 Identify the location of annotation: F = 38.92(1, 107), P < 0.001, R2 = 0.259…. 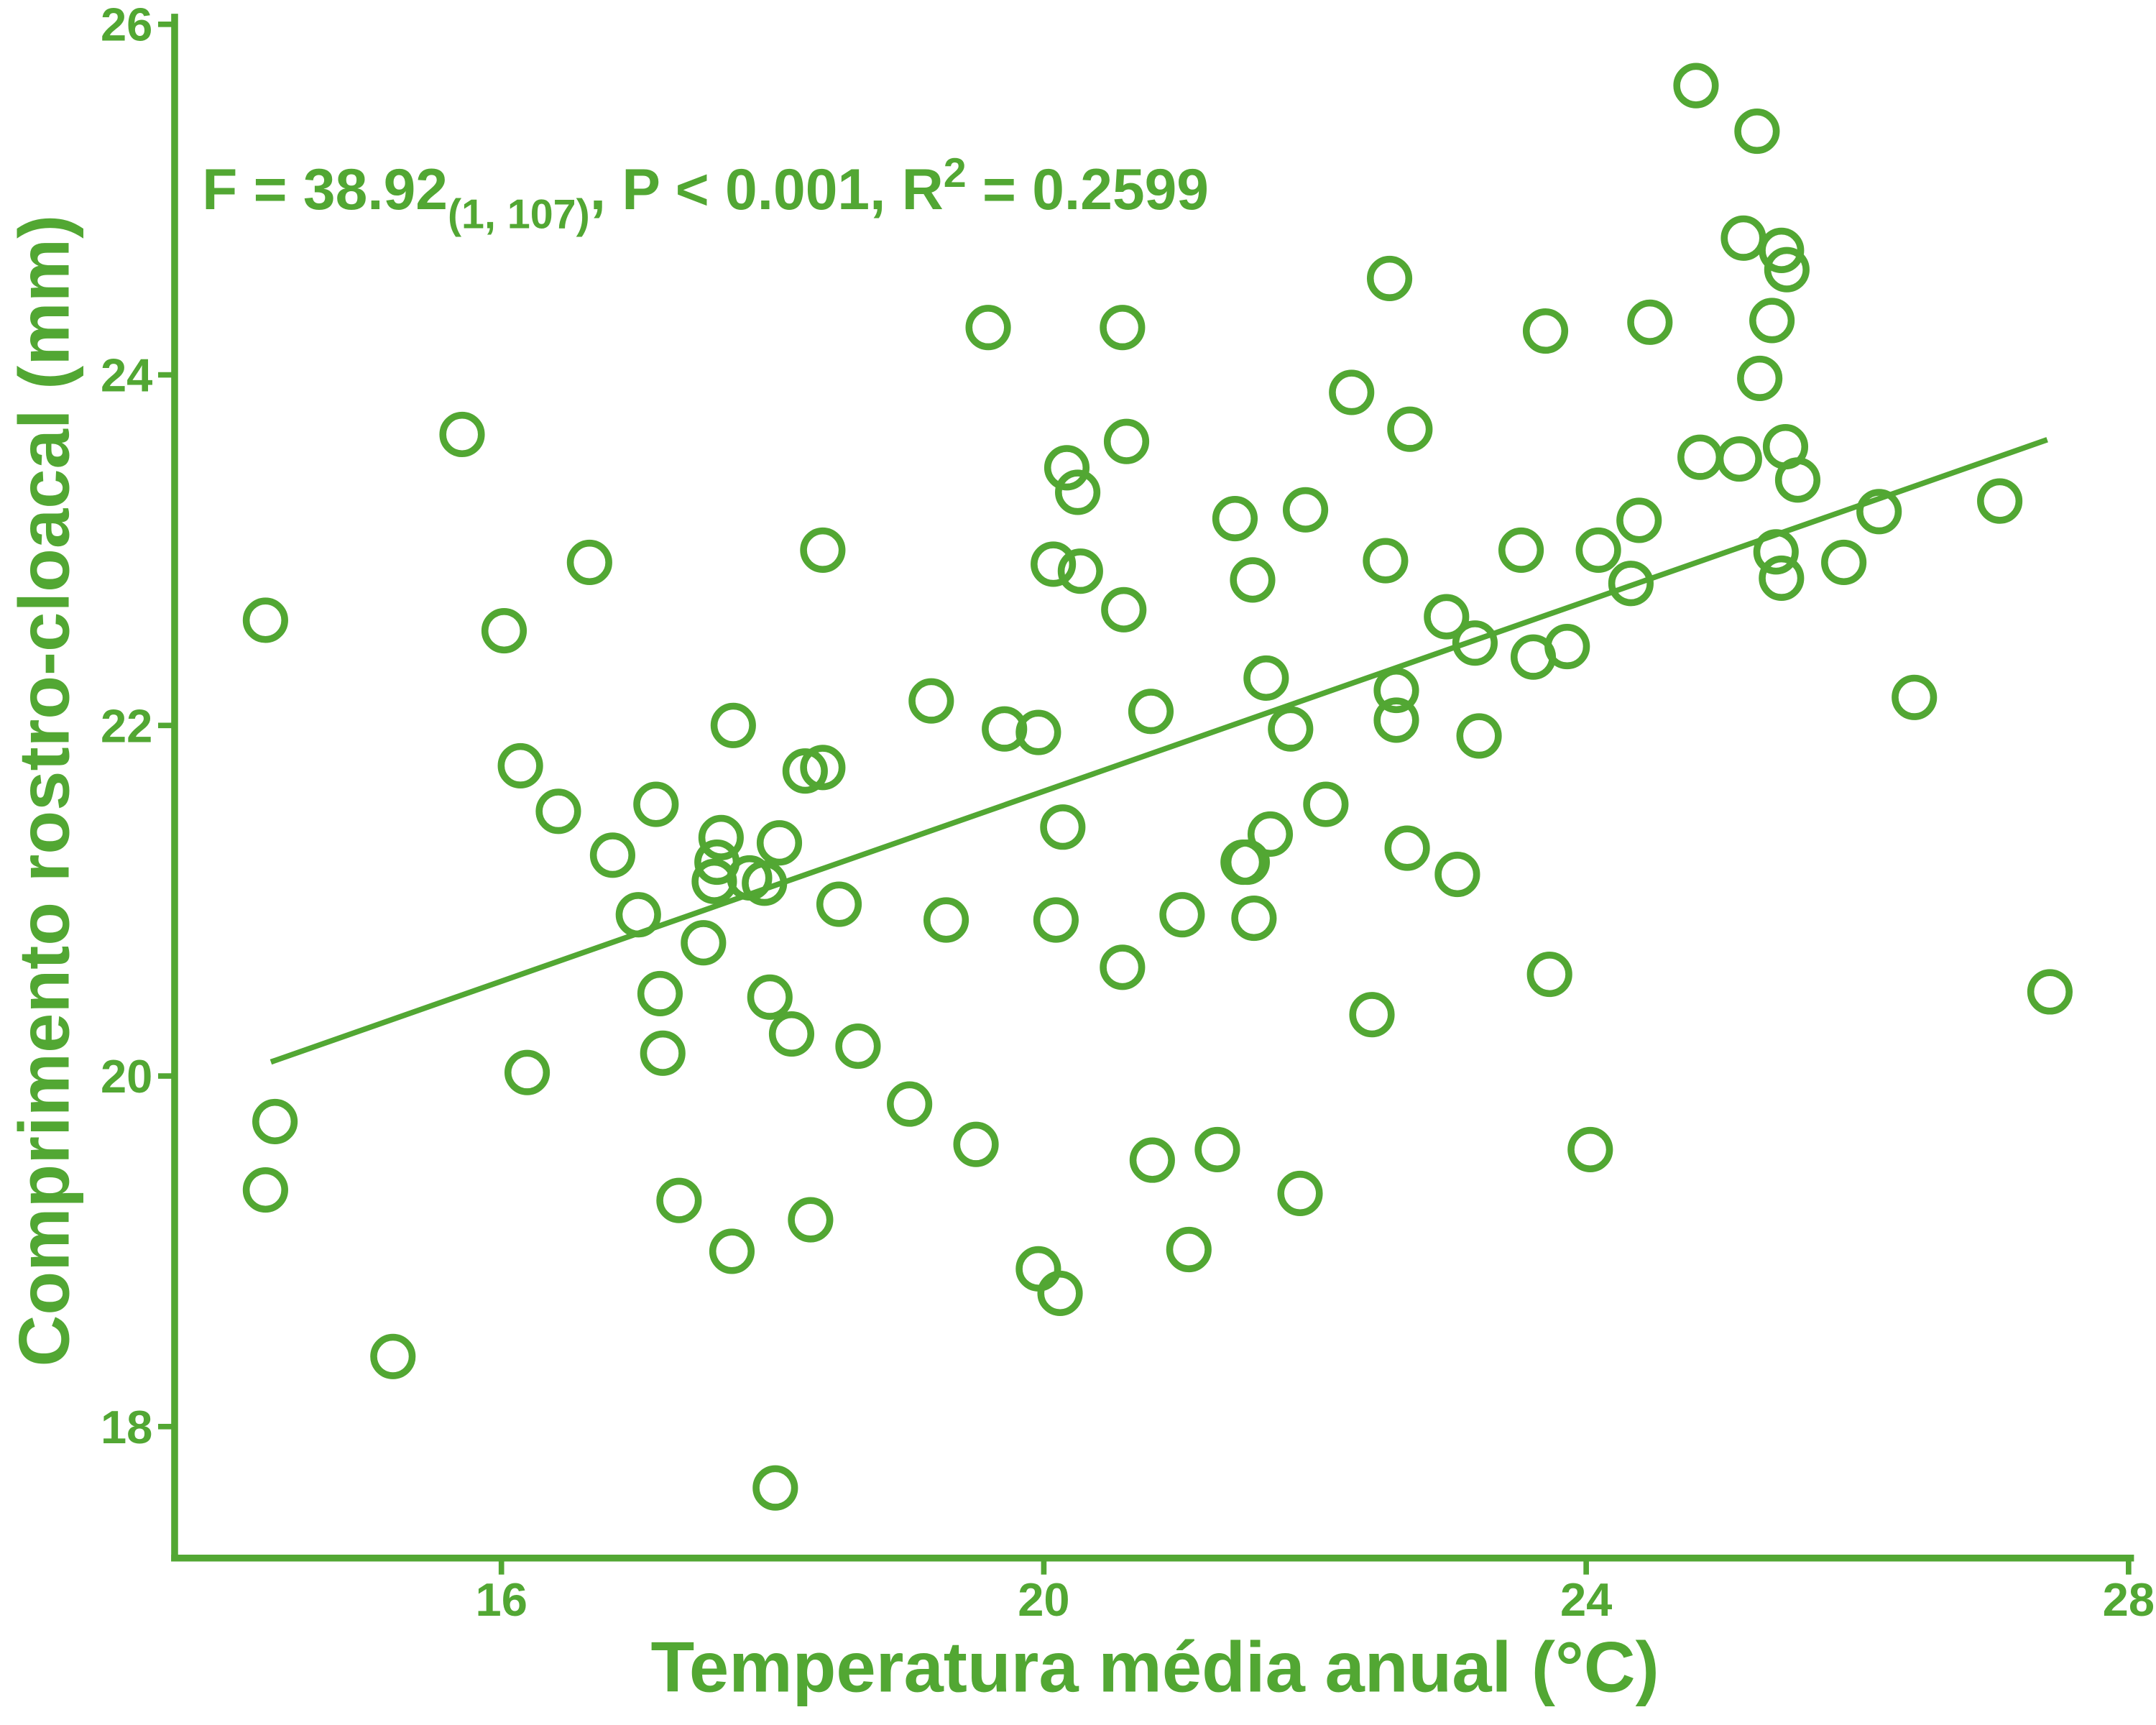
(705, 193).